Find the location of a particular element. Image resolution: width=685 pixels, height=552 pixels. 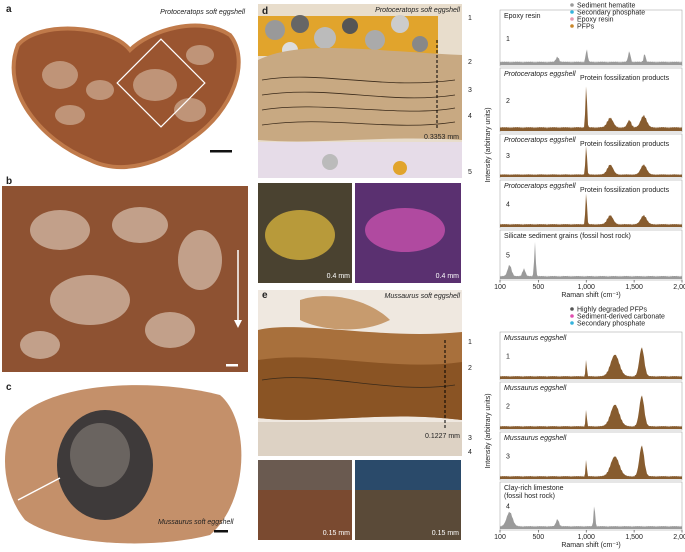

thickness-label: 0.1227 mm is located at coordinates (442, 436).